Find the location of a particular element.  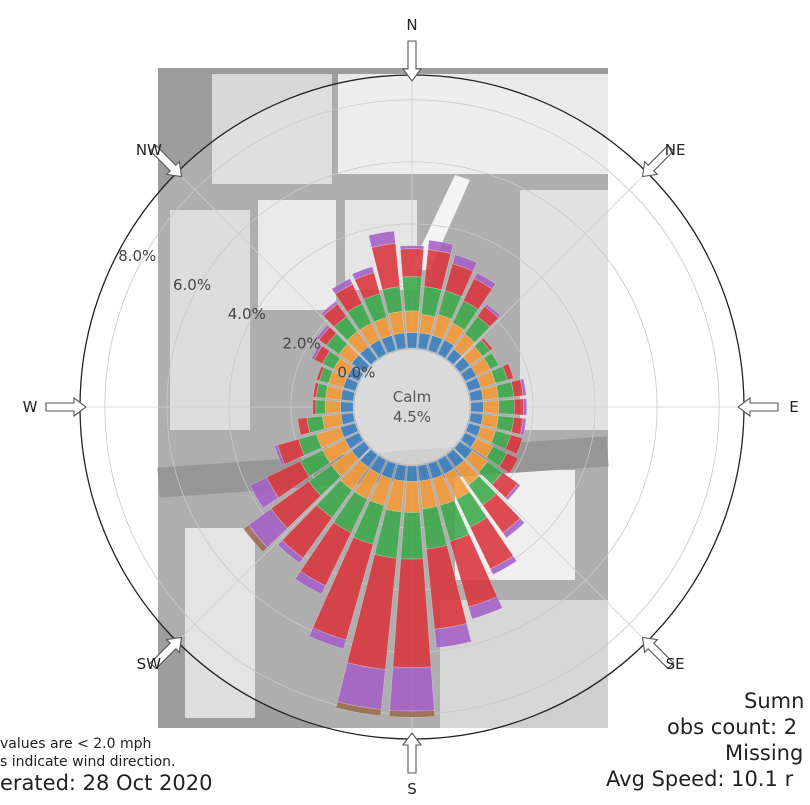

direction-label: W is located at coordinates (30, 407).